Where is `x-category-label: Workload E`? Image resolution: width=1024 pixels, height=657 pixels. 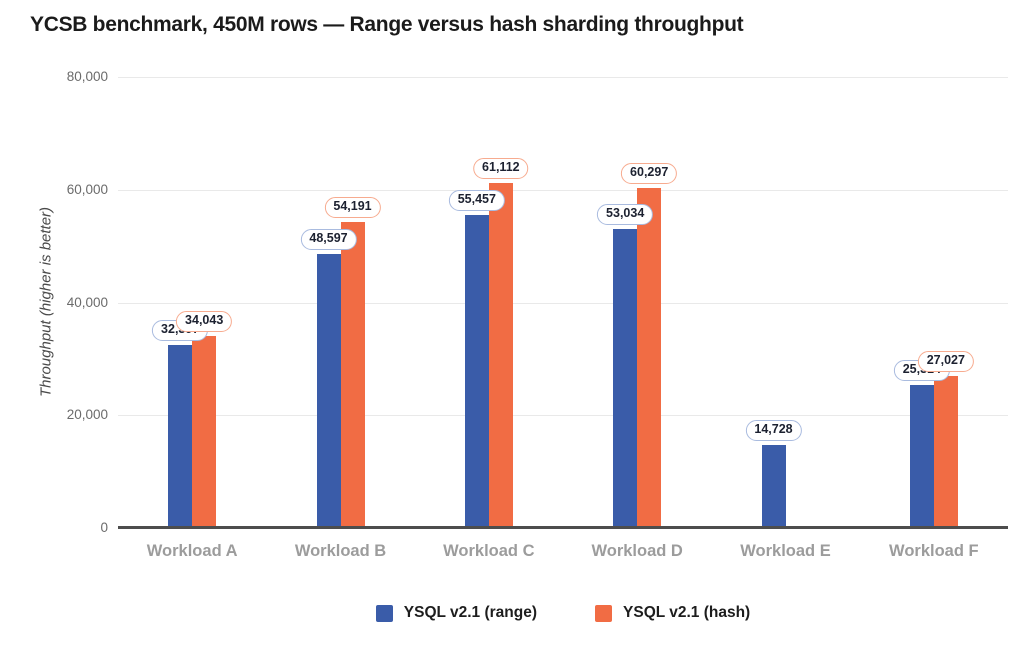 x-category-label: Workload E is located at coordinates (785, 551).